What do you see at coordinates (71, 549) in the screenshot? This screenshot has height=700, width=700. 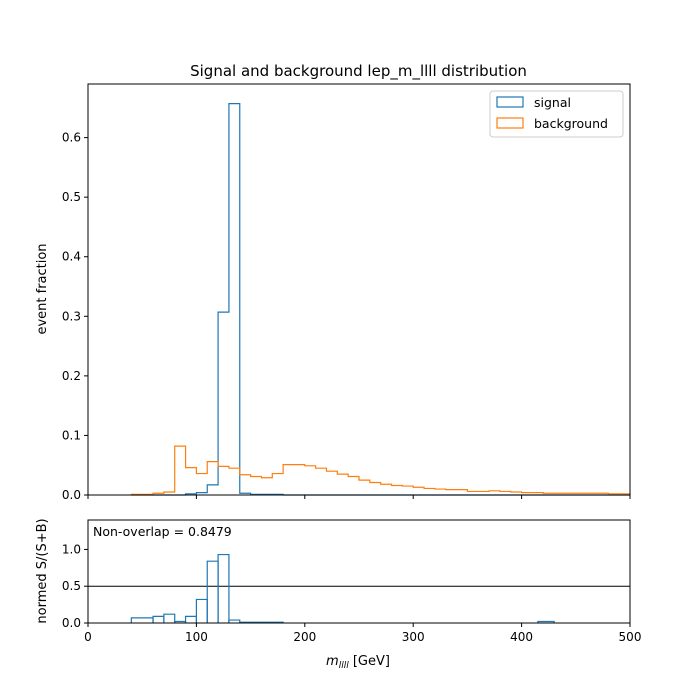 I see `ratio-y-tick-label: 1.0` at bounding box center [71, 549].